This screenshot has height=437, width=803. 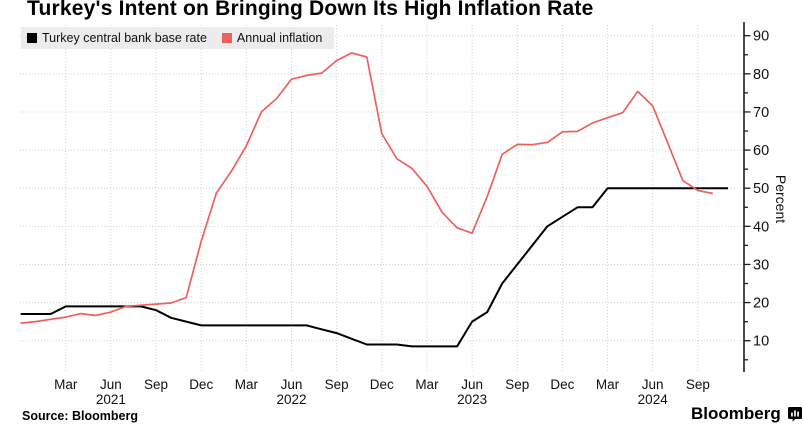 What do you see at coordinates (291, 399) in the screenshot?
I see `x-year-label: 2022` at bounding box center [291, 399].